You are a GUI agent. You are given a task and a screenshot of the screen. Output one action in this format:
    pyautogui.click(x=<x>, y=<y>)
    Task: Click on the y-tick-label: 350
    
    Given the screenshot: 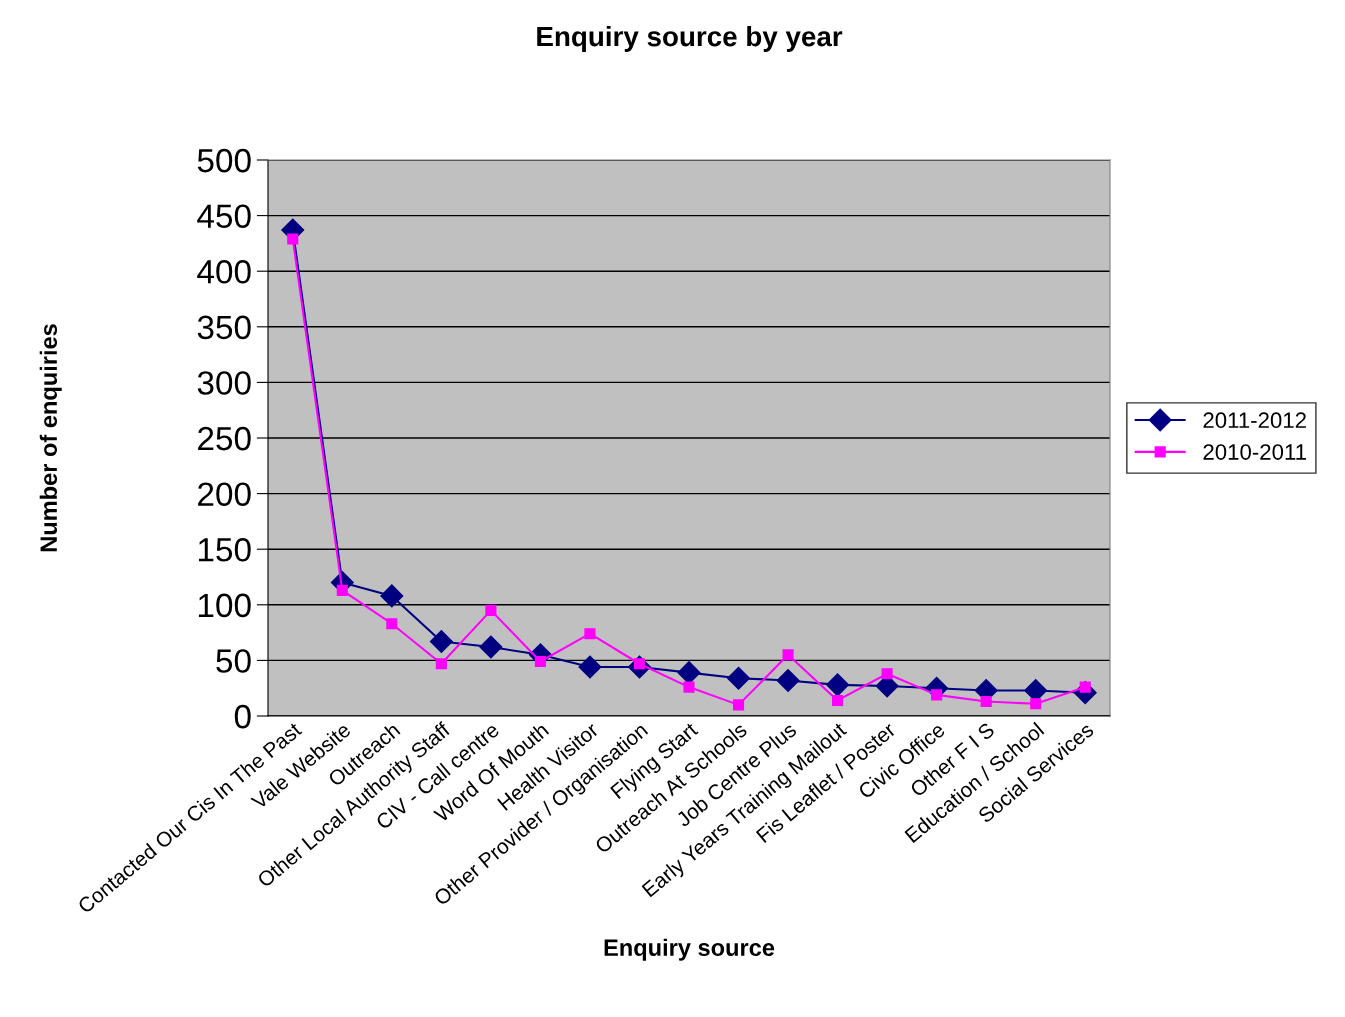 What is the action you would take?
    pyautogui.click(x=224, y=327)
    